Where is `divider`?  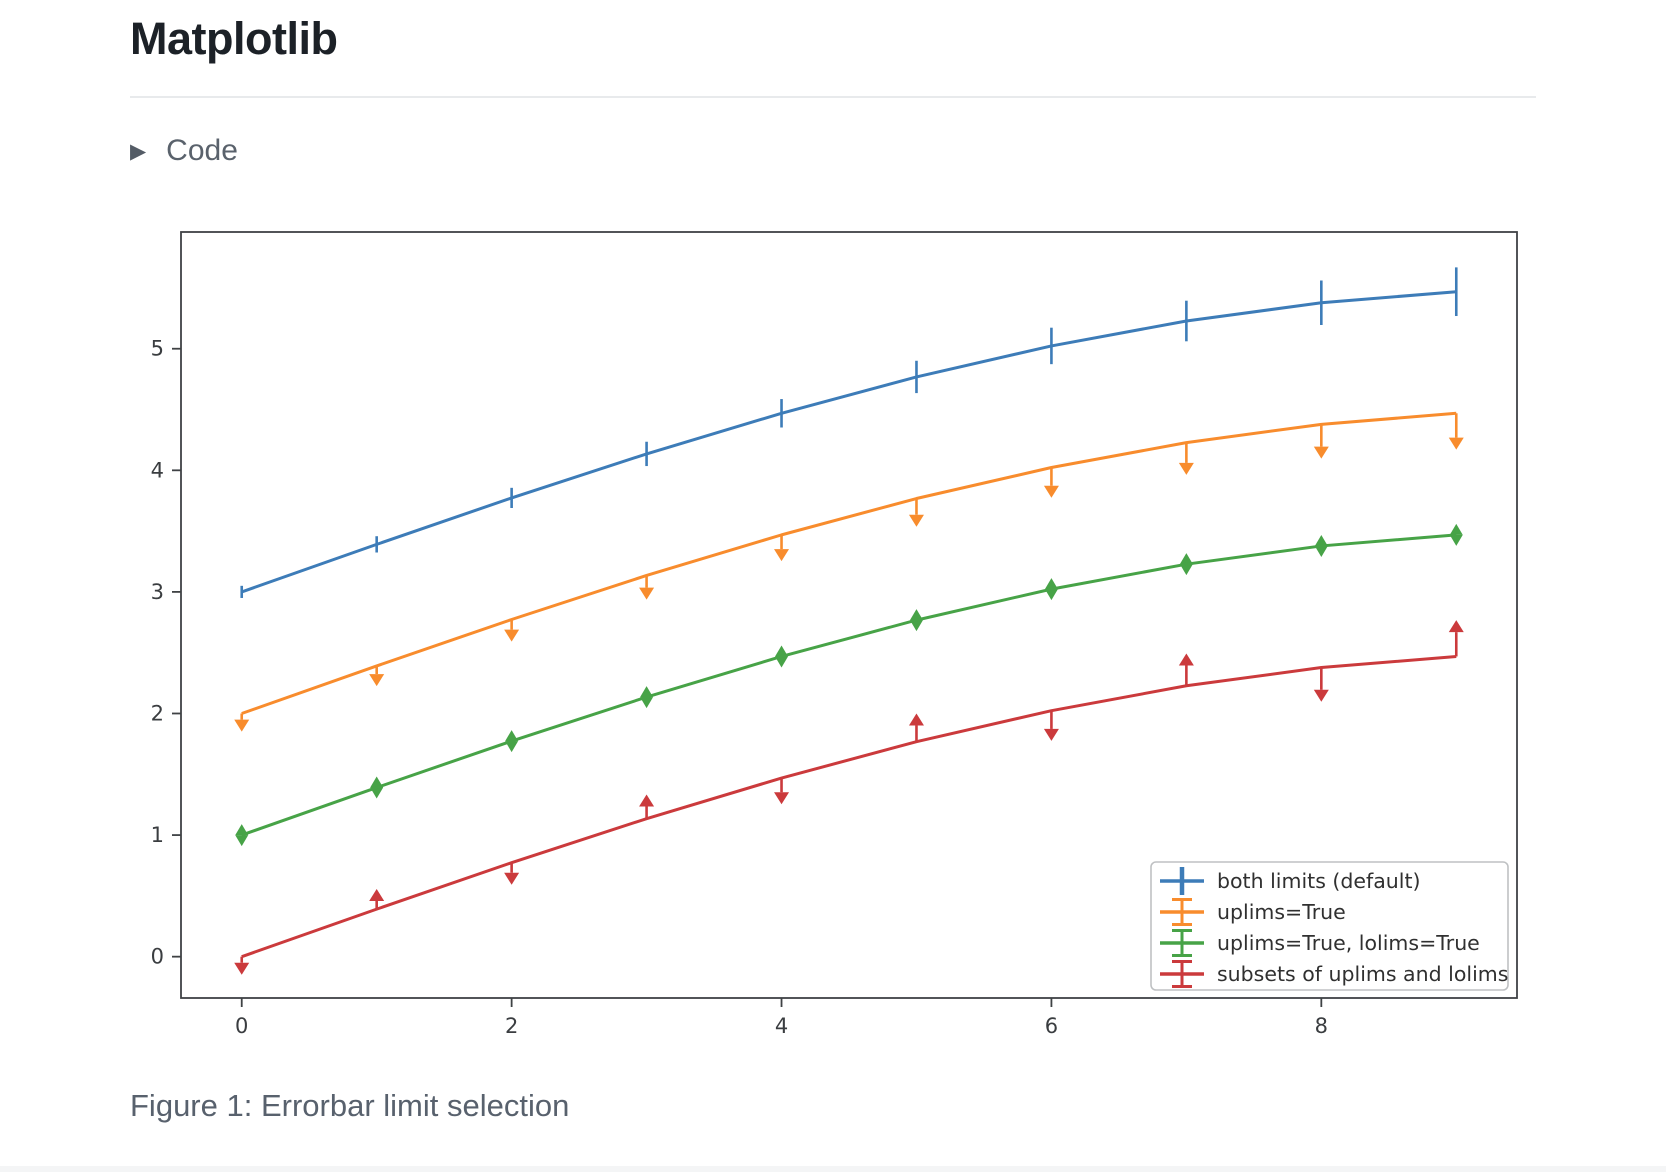
divider is located at coordinates (833, 97).